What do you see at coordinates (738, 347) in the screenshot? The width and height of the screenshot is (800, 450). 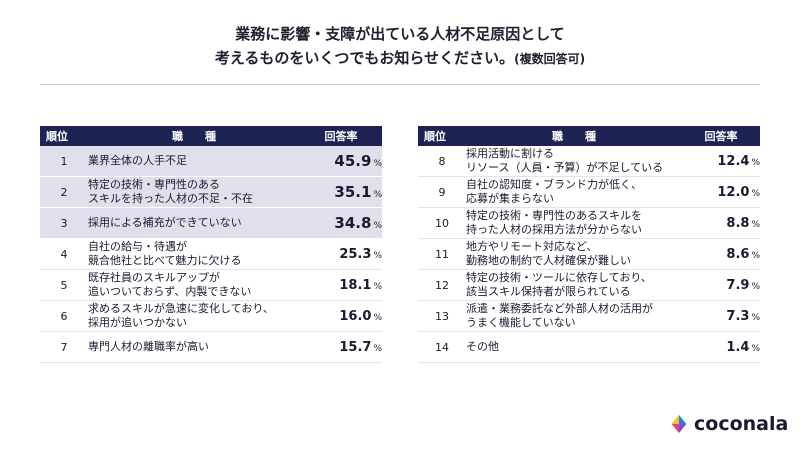 I see `row-rate-value: 1.4` at bounding box center [738, 347].